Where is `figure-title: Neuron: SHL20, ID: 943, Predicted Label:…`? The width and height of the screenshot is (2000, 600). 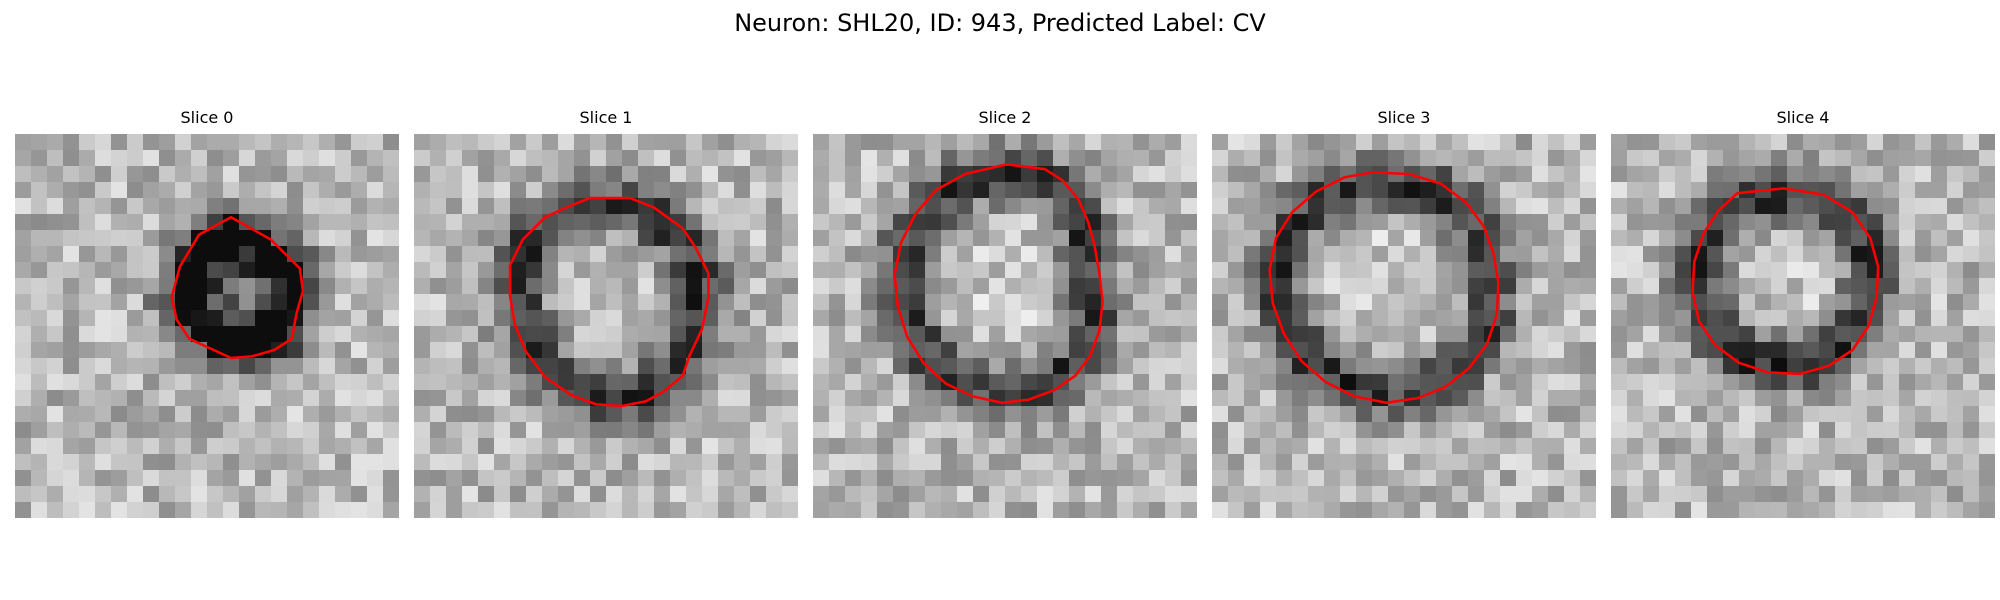 figure-title: Neuron: SHL20, ID: 943, Predicted Label:… is located at coordinates (1000, 23).